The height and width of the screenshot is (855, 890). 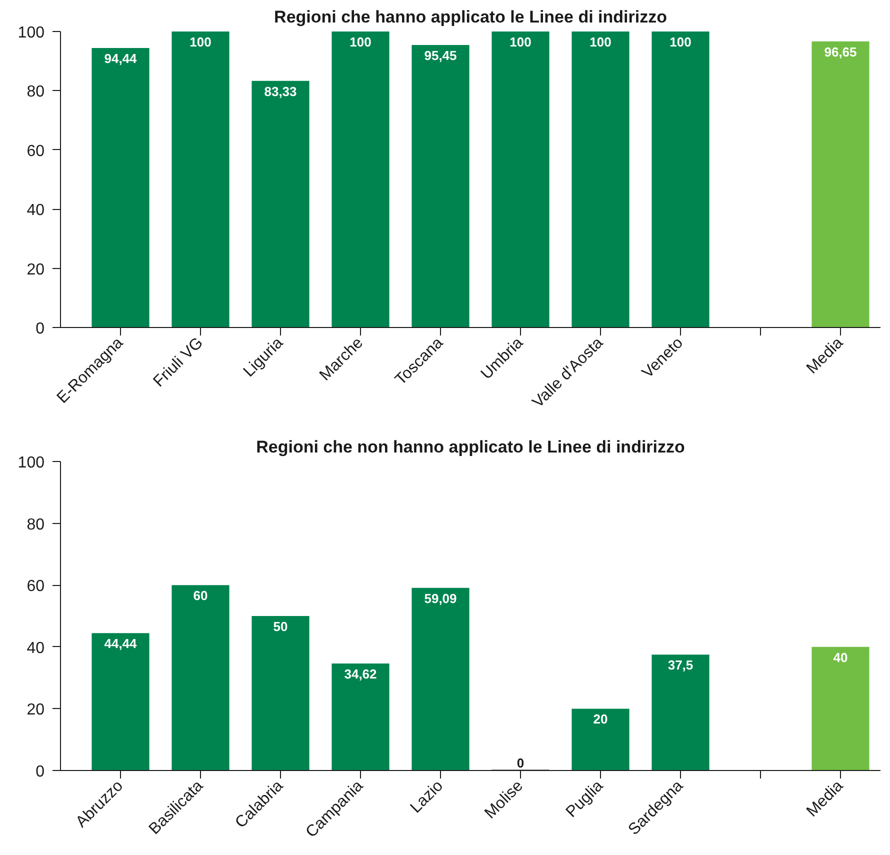 What do you see at coordinates (121, 58) in the screenshot?
I see `data-label: 94,44` at bounding box center [121, 58].